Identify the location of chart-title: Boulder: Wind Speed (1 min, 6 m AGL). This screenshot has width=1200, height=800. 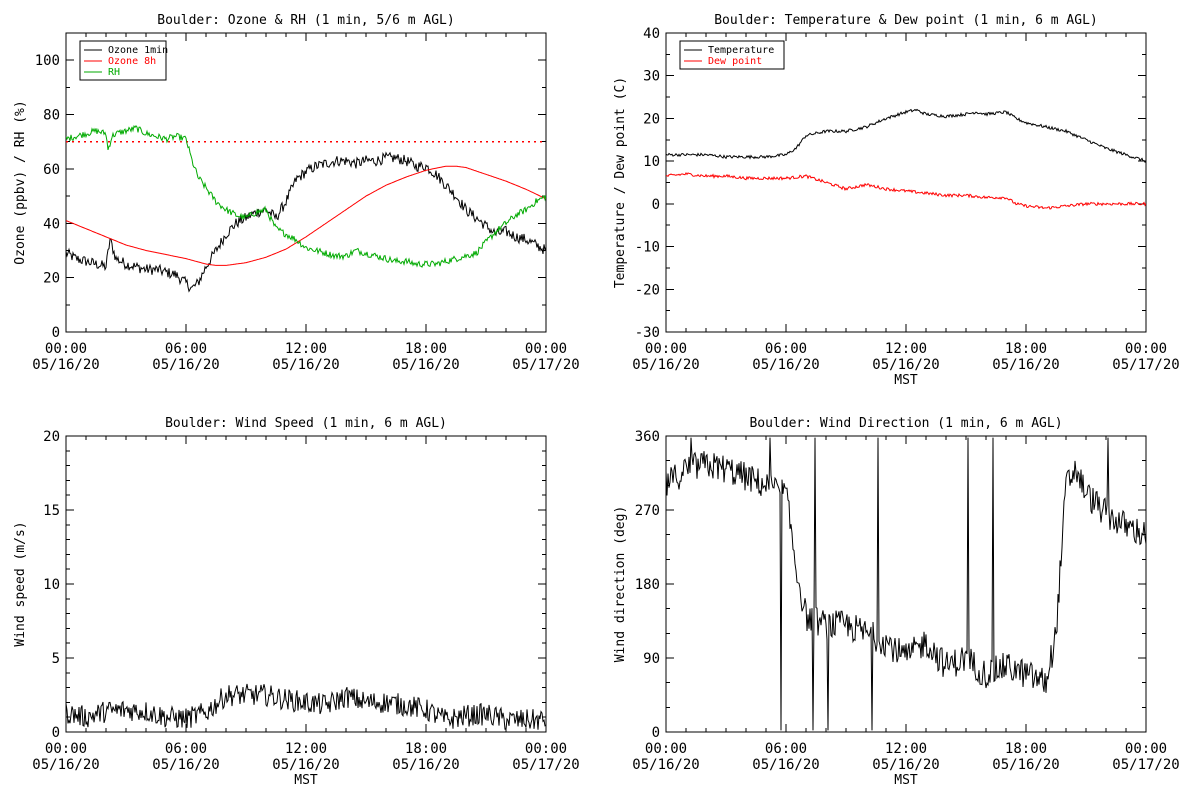
(306, 423).